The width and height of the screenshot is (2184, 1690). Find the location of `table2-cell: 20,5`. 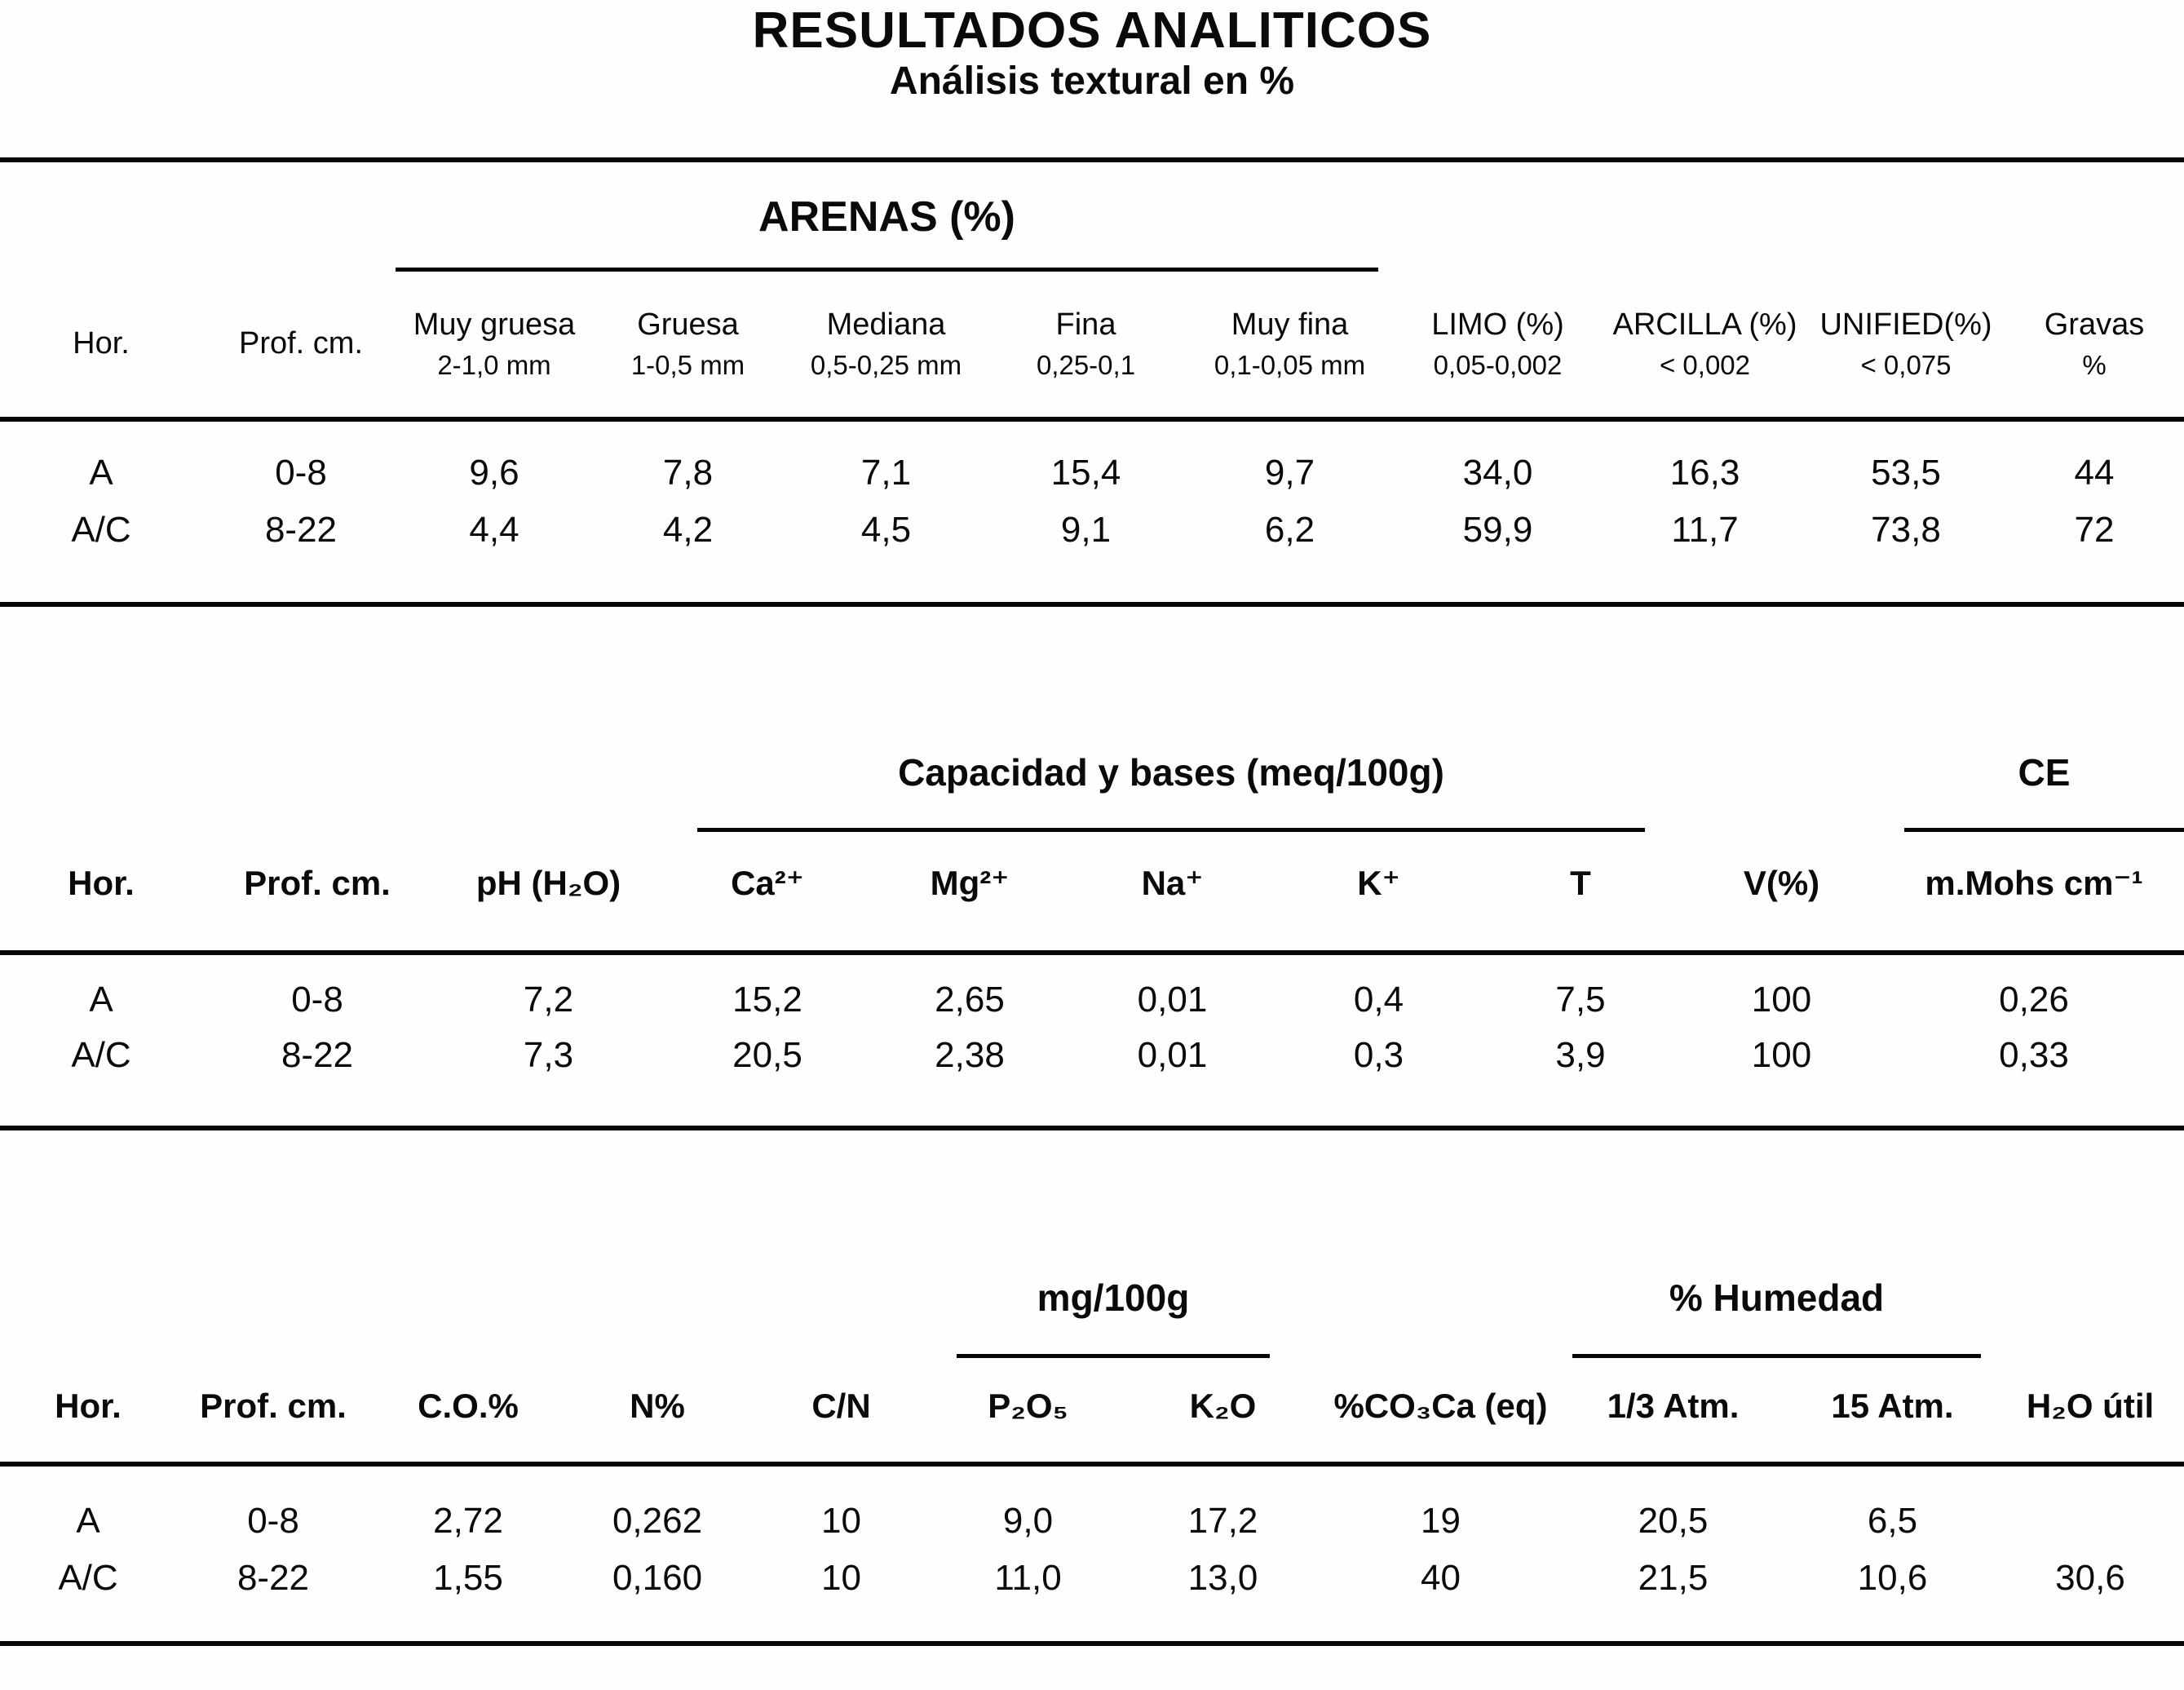

table2-cell: 20,5 is located at coordinates (767, 1055).